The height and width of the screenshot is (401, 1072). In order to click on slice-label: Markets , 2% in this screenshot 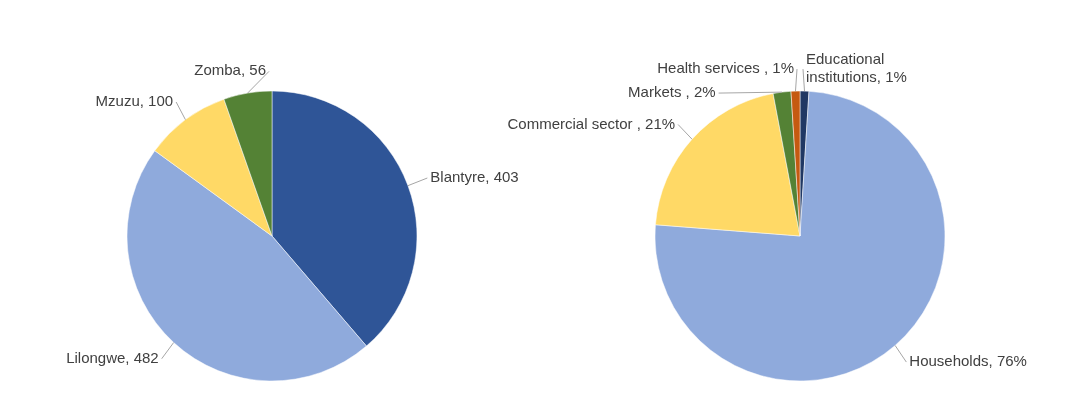, I will do `click(672, 92)`.